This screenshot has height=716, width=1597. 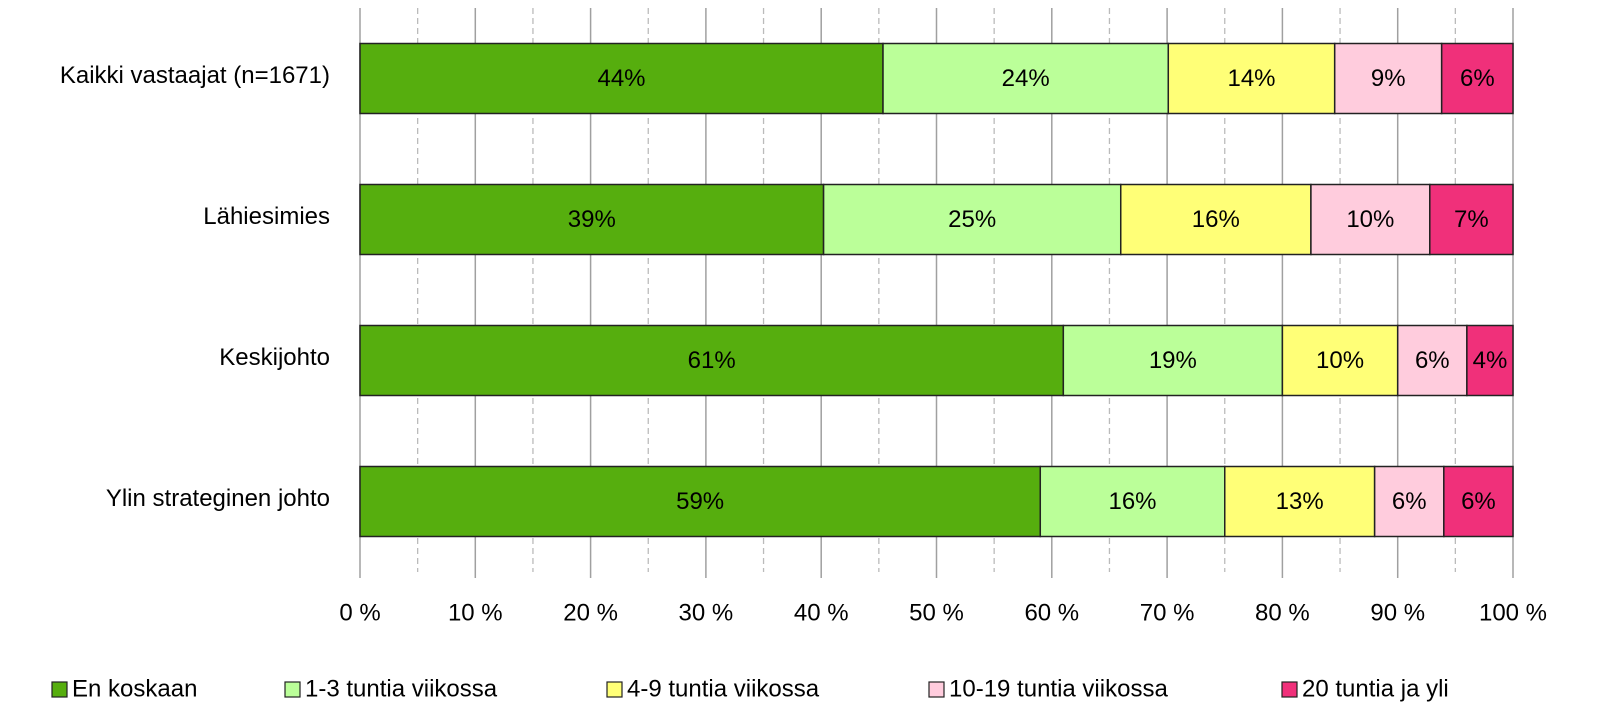 What do you see at coordinates (218, 498) in the screenshot?
I see `y-tick-label: Ylin strateginen johto` at bounding box center [218, 498].